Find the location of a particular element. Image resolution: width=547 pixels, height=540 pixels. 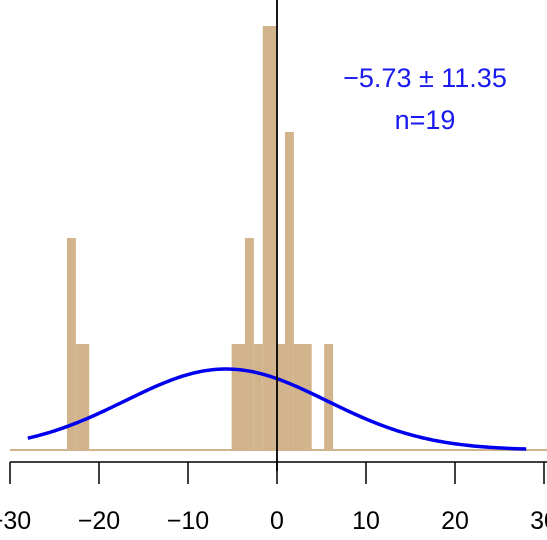

x-axis-tick-label: 10 is located at coordinates (366, 521).